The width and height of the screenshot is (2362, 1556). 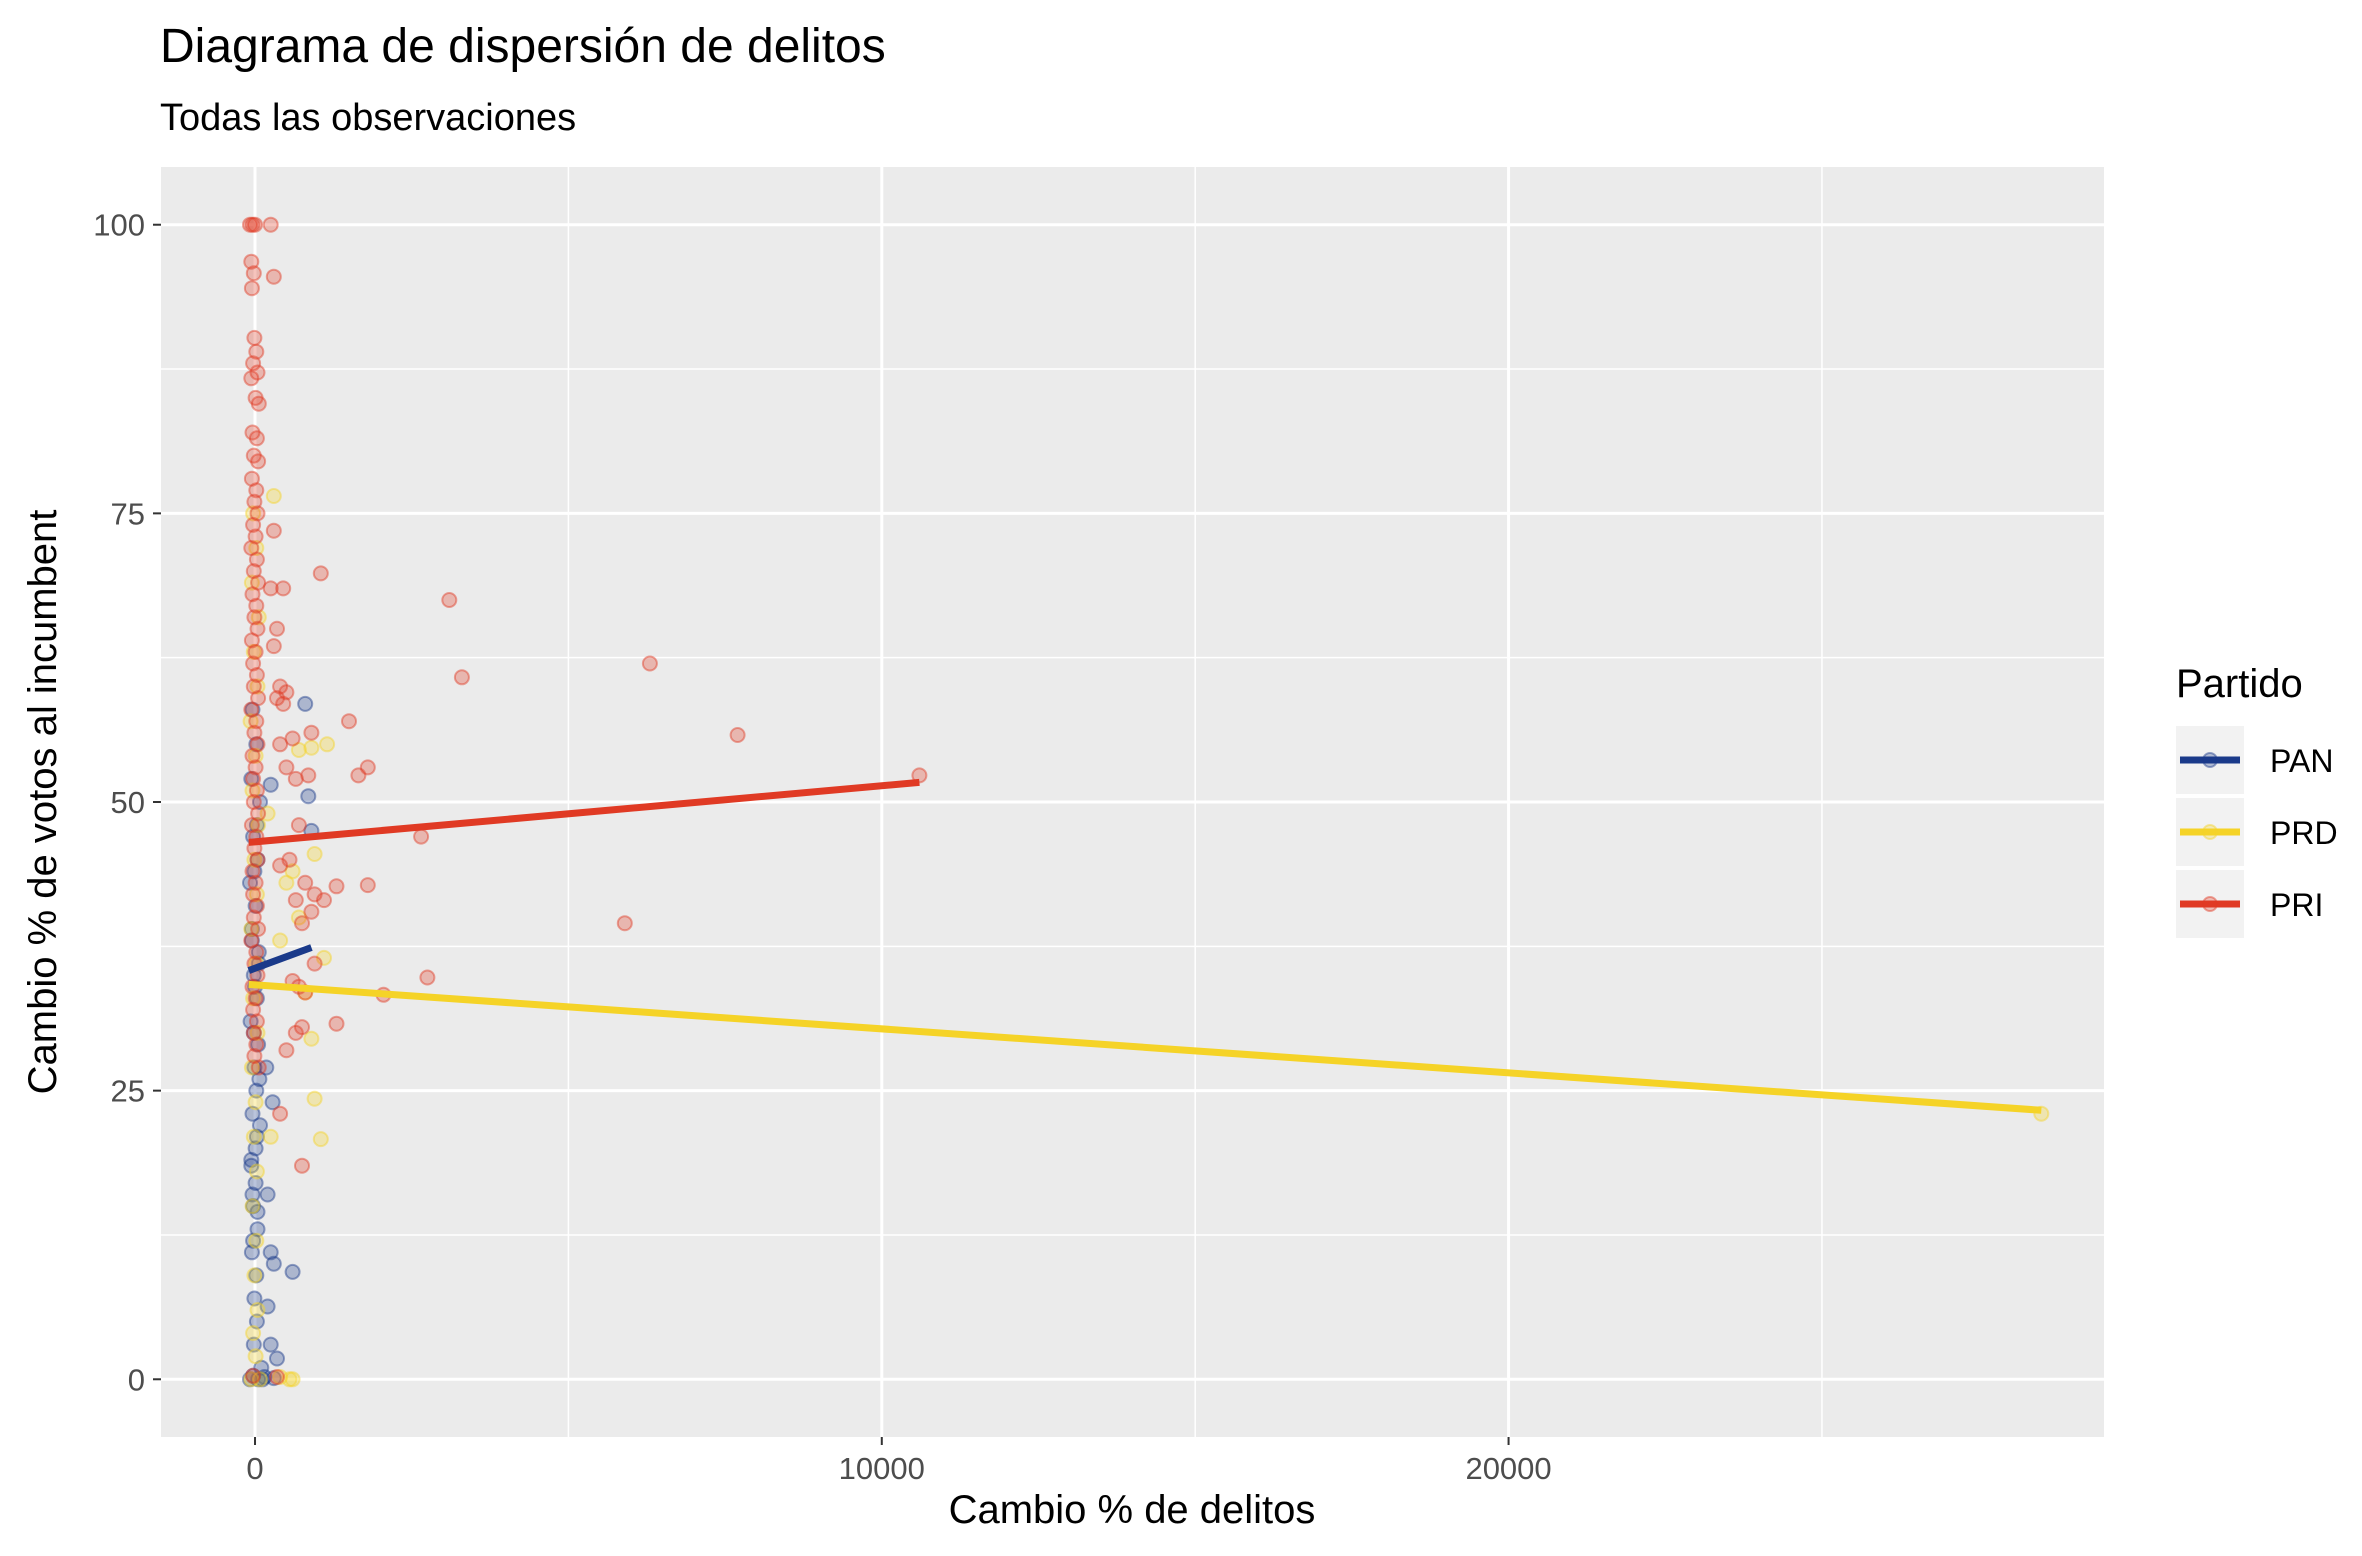 I want to click on series-pan-points, so click(x=281, y=1041).